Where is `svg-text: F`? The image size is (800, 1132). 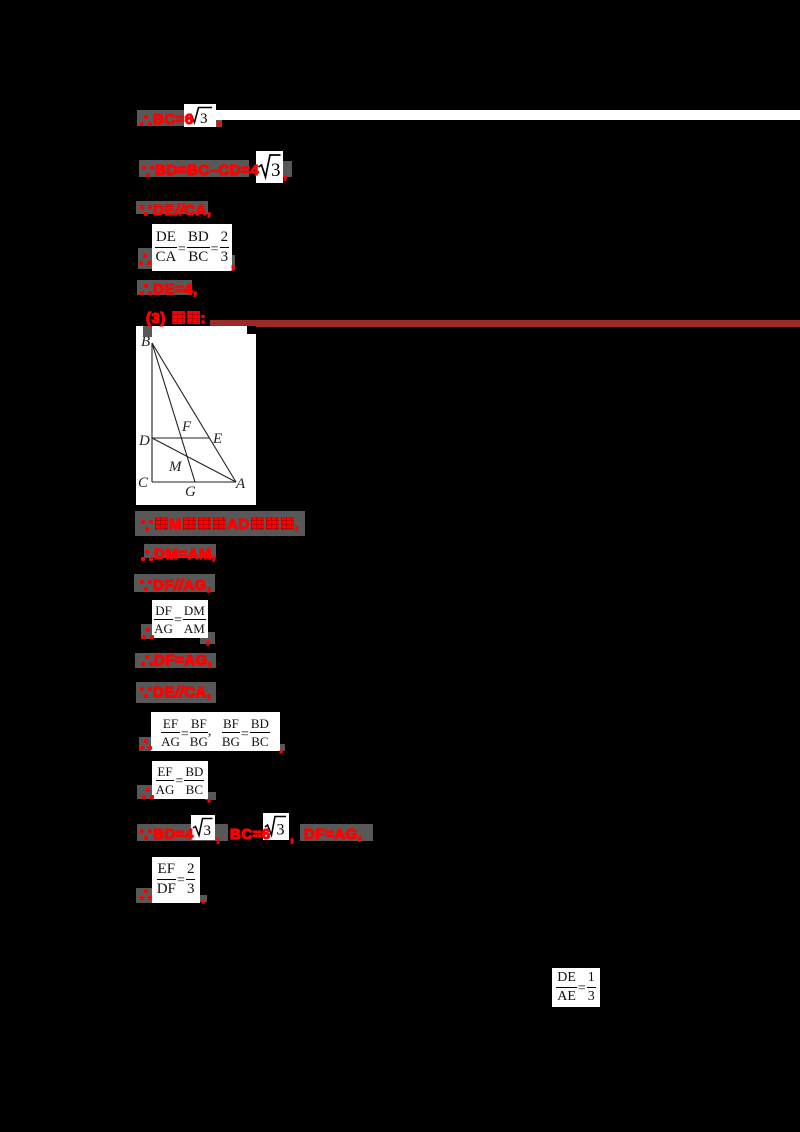
svg-text: F is located at coordinates (186, 427).